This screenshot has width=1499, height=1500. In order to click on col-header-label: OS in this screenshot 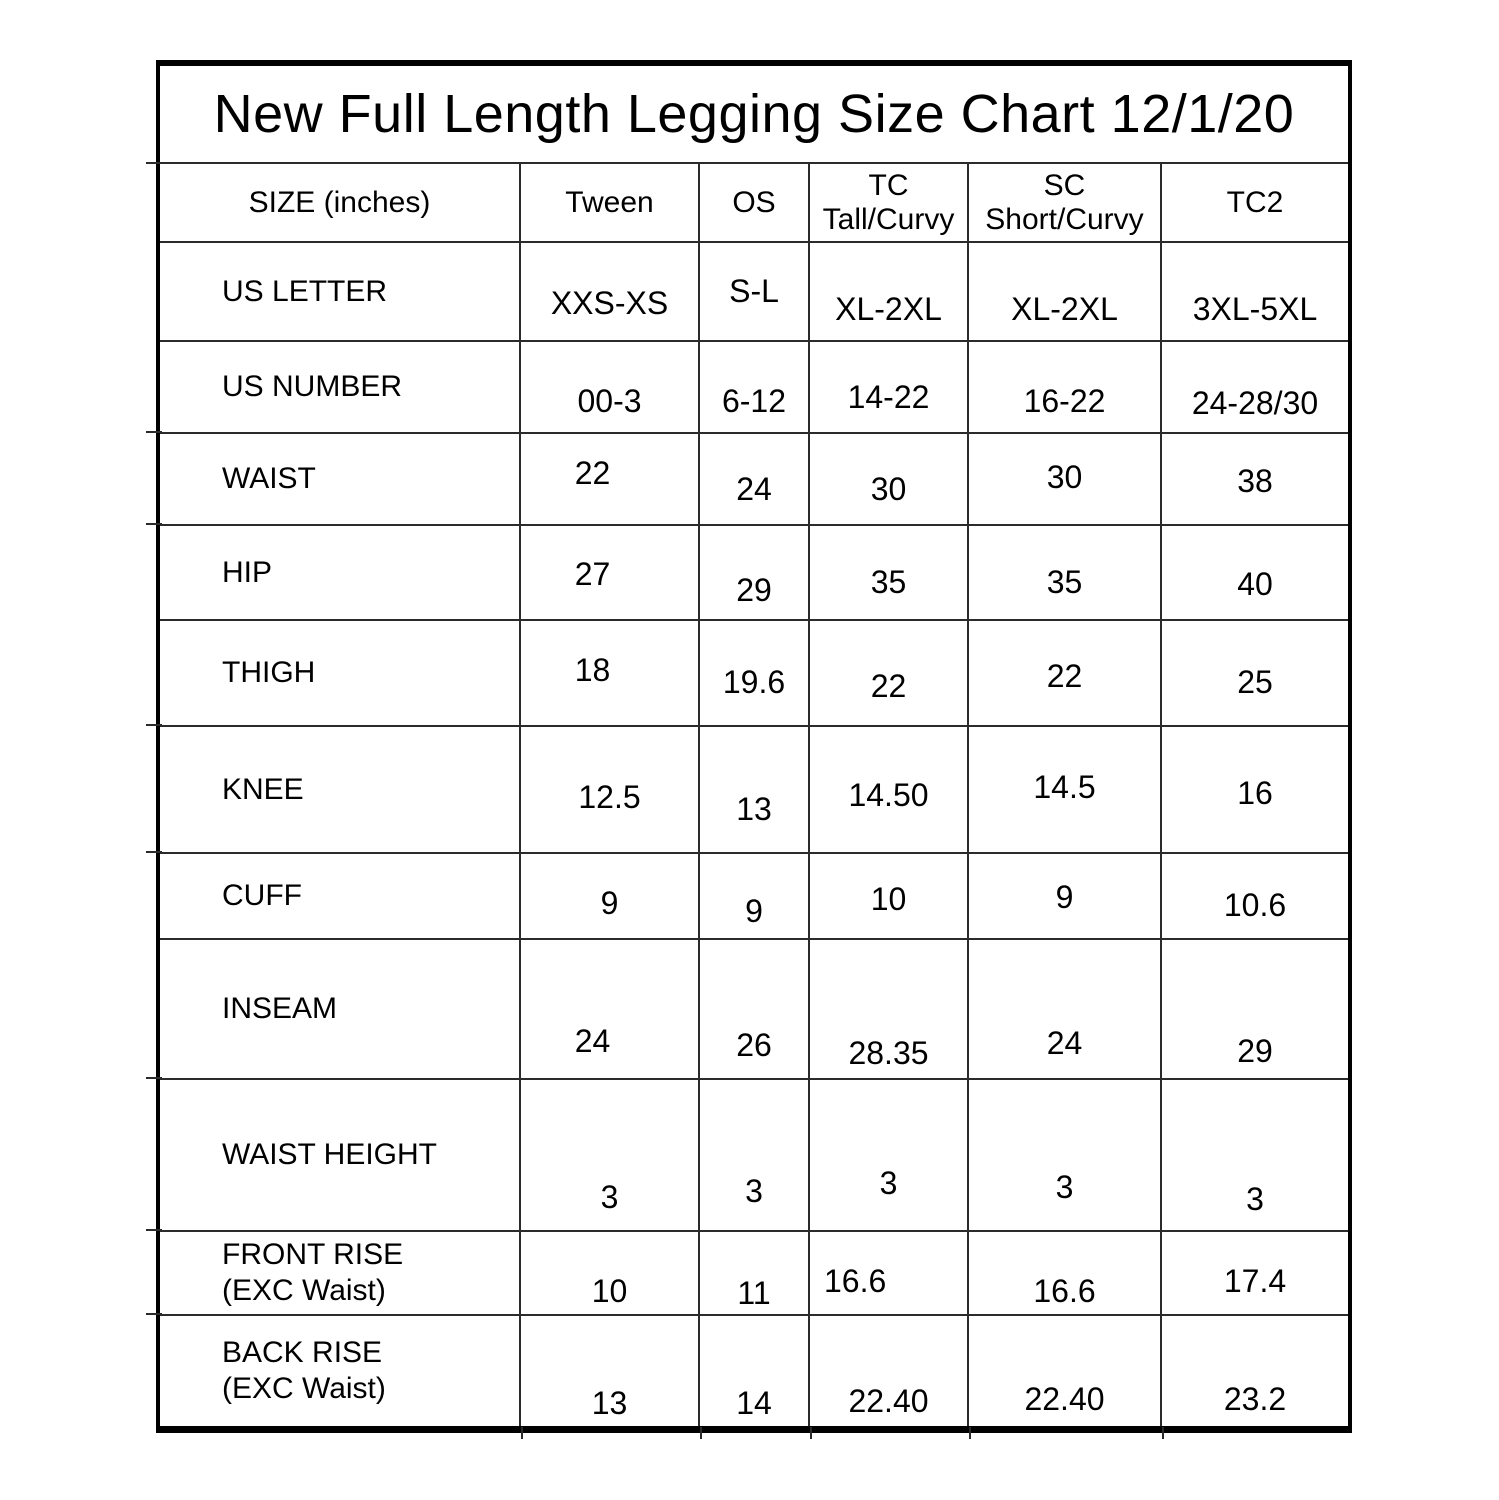, I will do `click(754, 202)`.